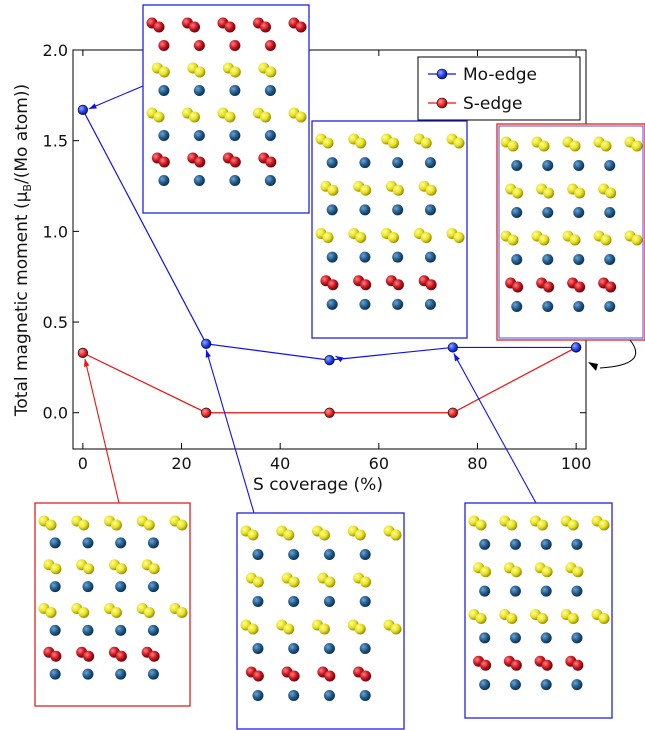 This screenshot has width=645, height=730. Describe the element at coordinates (442, 74) in the screenshot. I see `legend-marker-mo-edge` at that location.